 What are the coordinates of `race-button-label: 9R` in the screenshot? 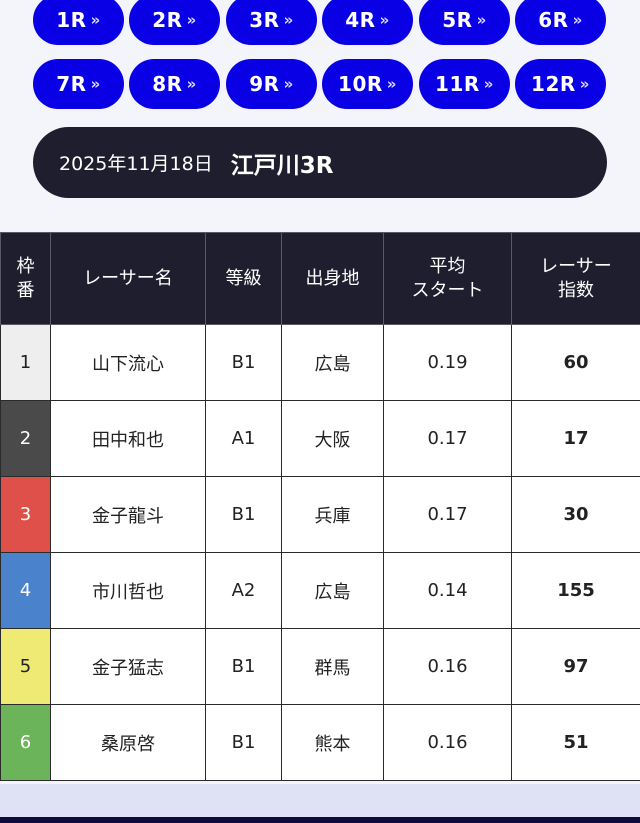 It's located at (264, 84).